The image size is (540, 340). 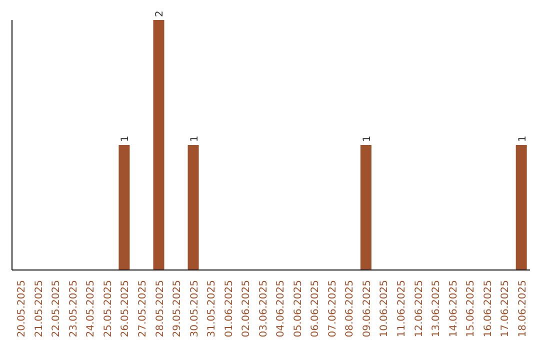 I want to click on x-tick-label: 11.06.2025, so click(x=402, y=309).